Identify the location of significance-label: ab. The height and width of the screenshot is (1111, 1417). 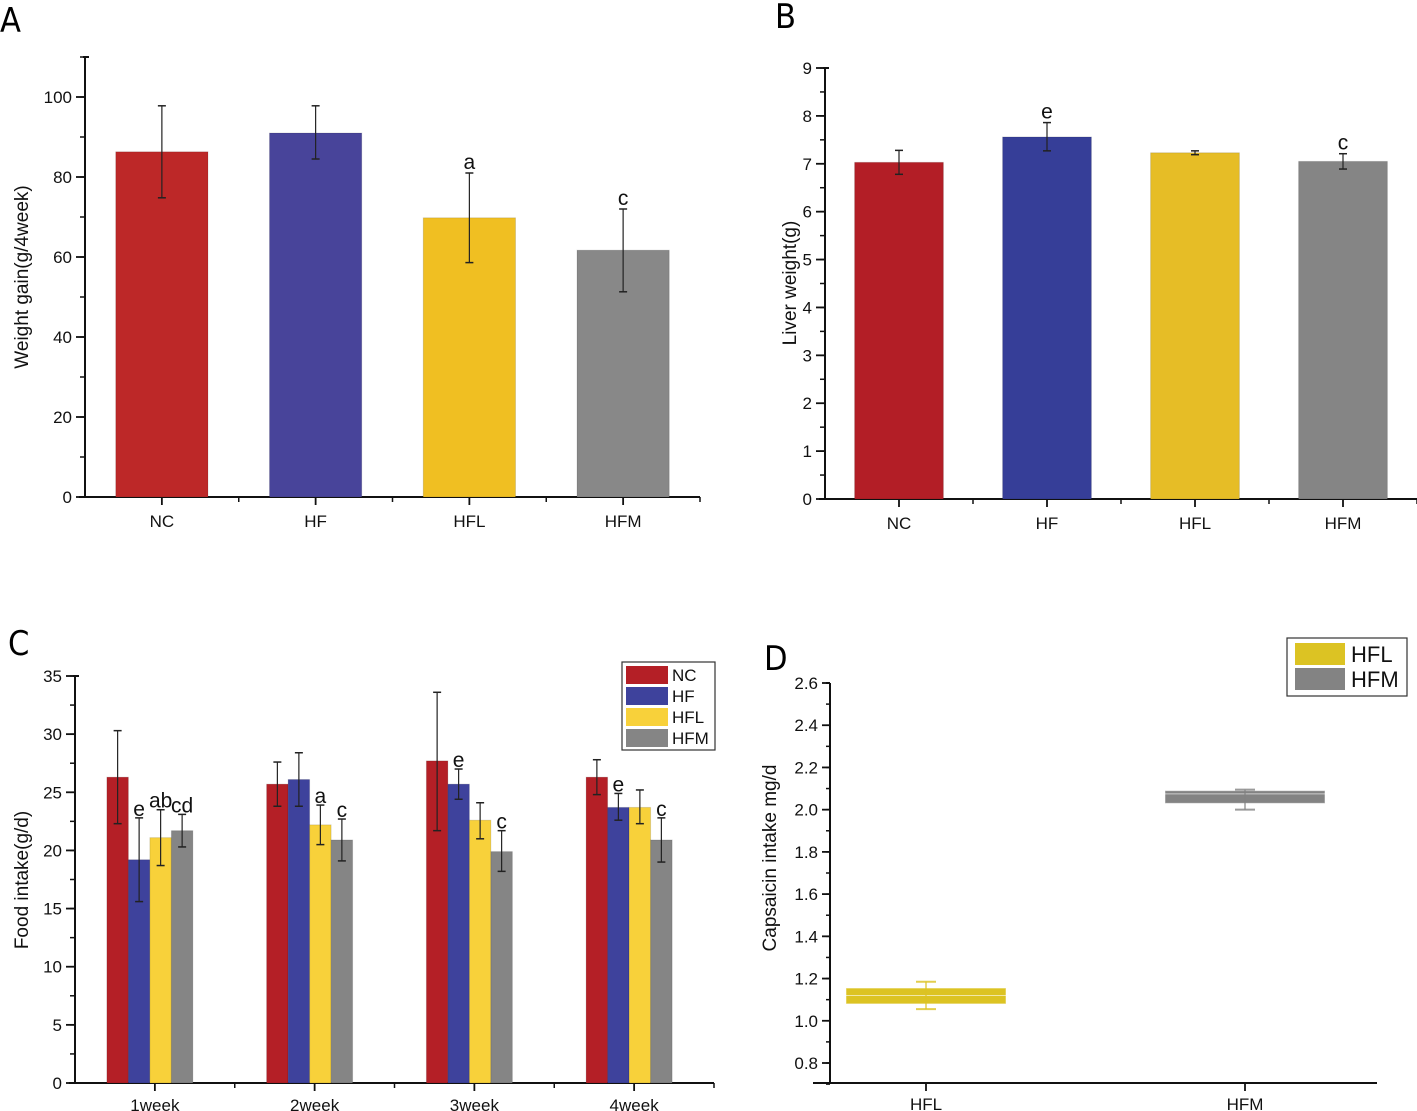
(160, 801).